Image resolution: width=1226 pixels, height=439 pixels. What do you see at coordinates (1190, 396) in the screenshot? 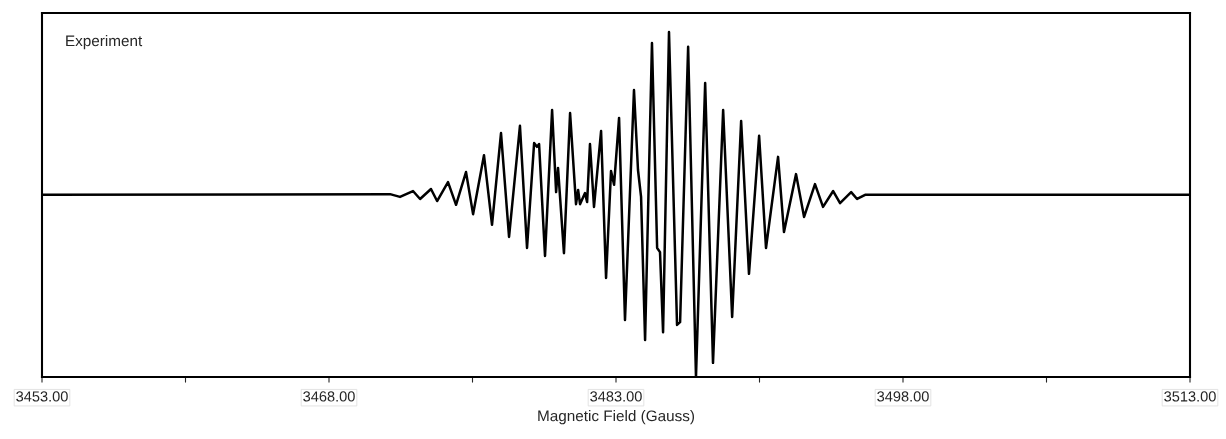
I see `x-tick-label: 3513.00` at bounding box center [1190, 396].